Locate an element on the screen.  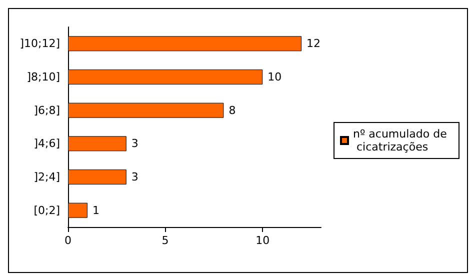
data-label: 12 is located at coordinates (313, 43).